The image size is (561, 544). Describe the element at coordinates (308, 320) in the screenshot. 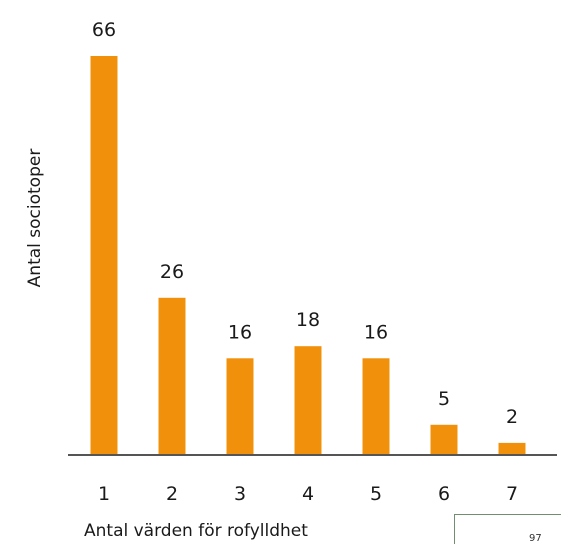

I see `value-label-4: 18` at that location.